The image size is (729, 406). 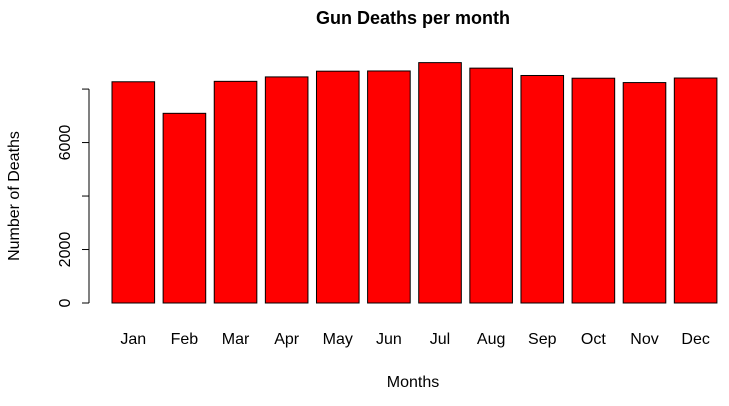 What do you see at coordinates (14, 196) in the screenshot?
I see `y-axis-label: Number of Deaths` at bounding box center [14, 196].